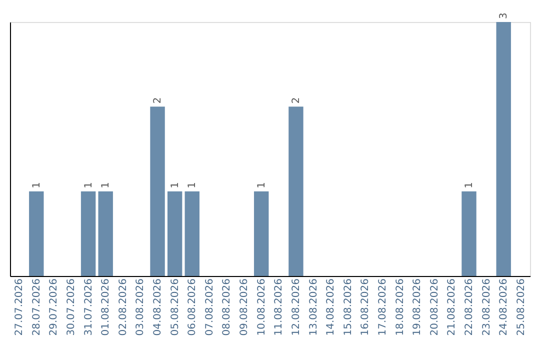 This screenshot has width=540, height=340. What do you see at coordinates (486, 307) in the screenshot?
I see `x-tick-label: 23.08.2026` at bounding box center [486, 307].